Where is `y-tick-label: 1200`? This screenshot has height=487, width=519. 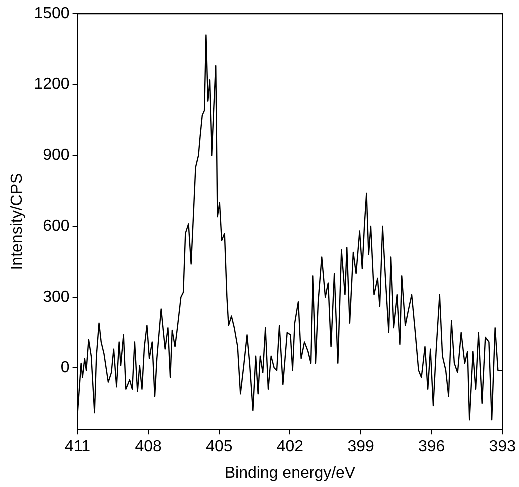
y-tick-label: 1200 is located at coordinates (52, 85).